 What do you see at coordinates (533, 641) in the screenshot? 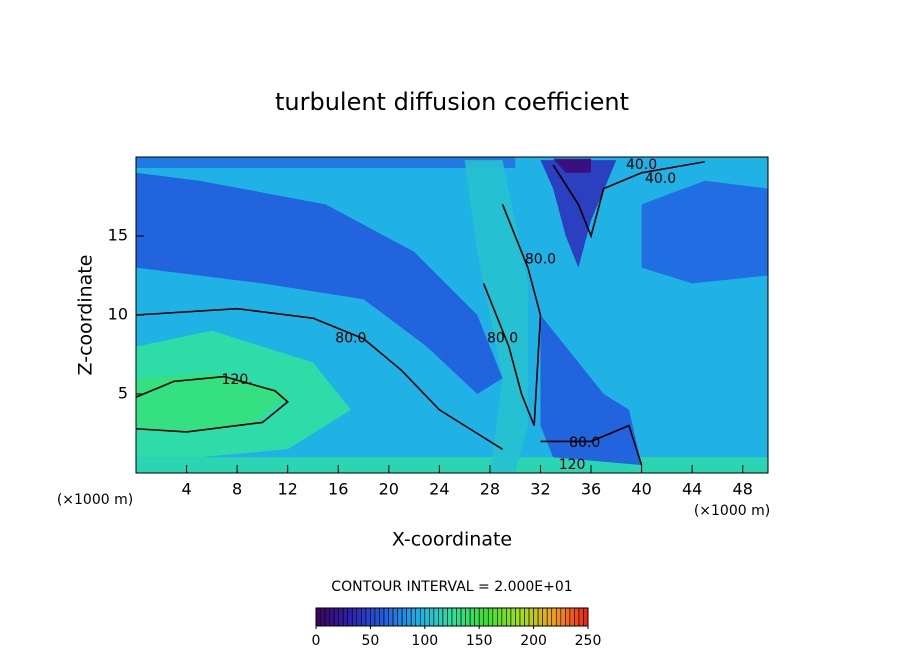
I see `colorbar-tick-label: 200` at bounding box center [533, 641].